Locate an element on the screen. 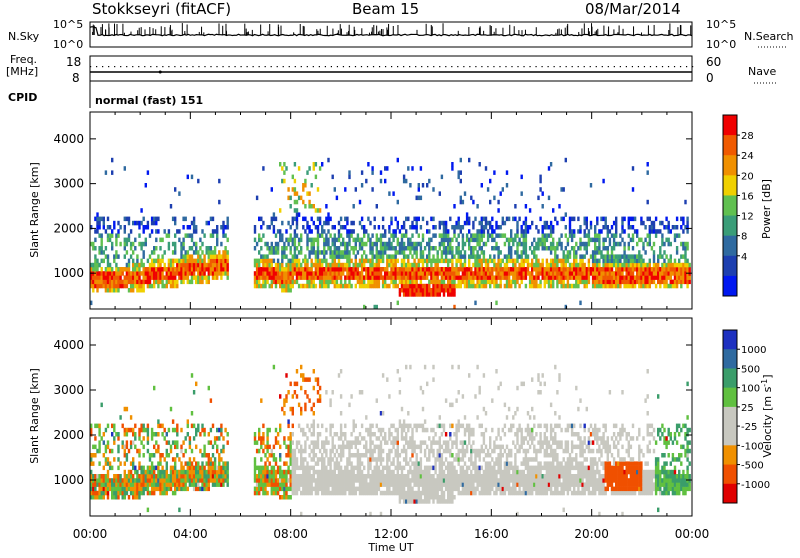 This screenshot has width=800, height=558. date-title: 08/Mar/2014 is located at coordinates (633, 9).